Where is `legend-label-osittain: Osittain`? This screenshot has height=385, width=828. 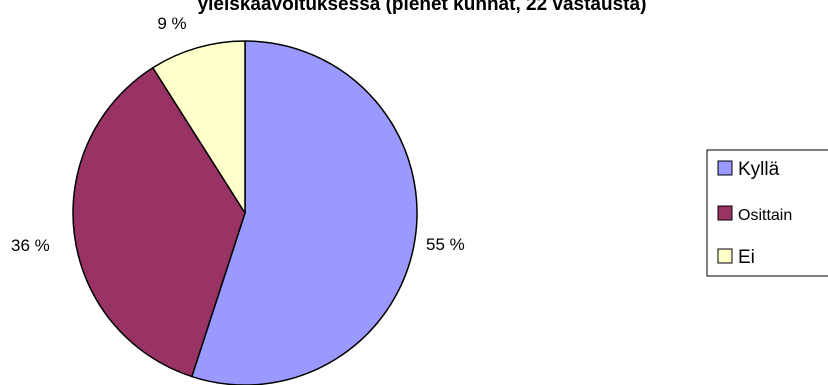 legend-label-osittain: Osittain is located at coordinates (765, 215).